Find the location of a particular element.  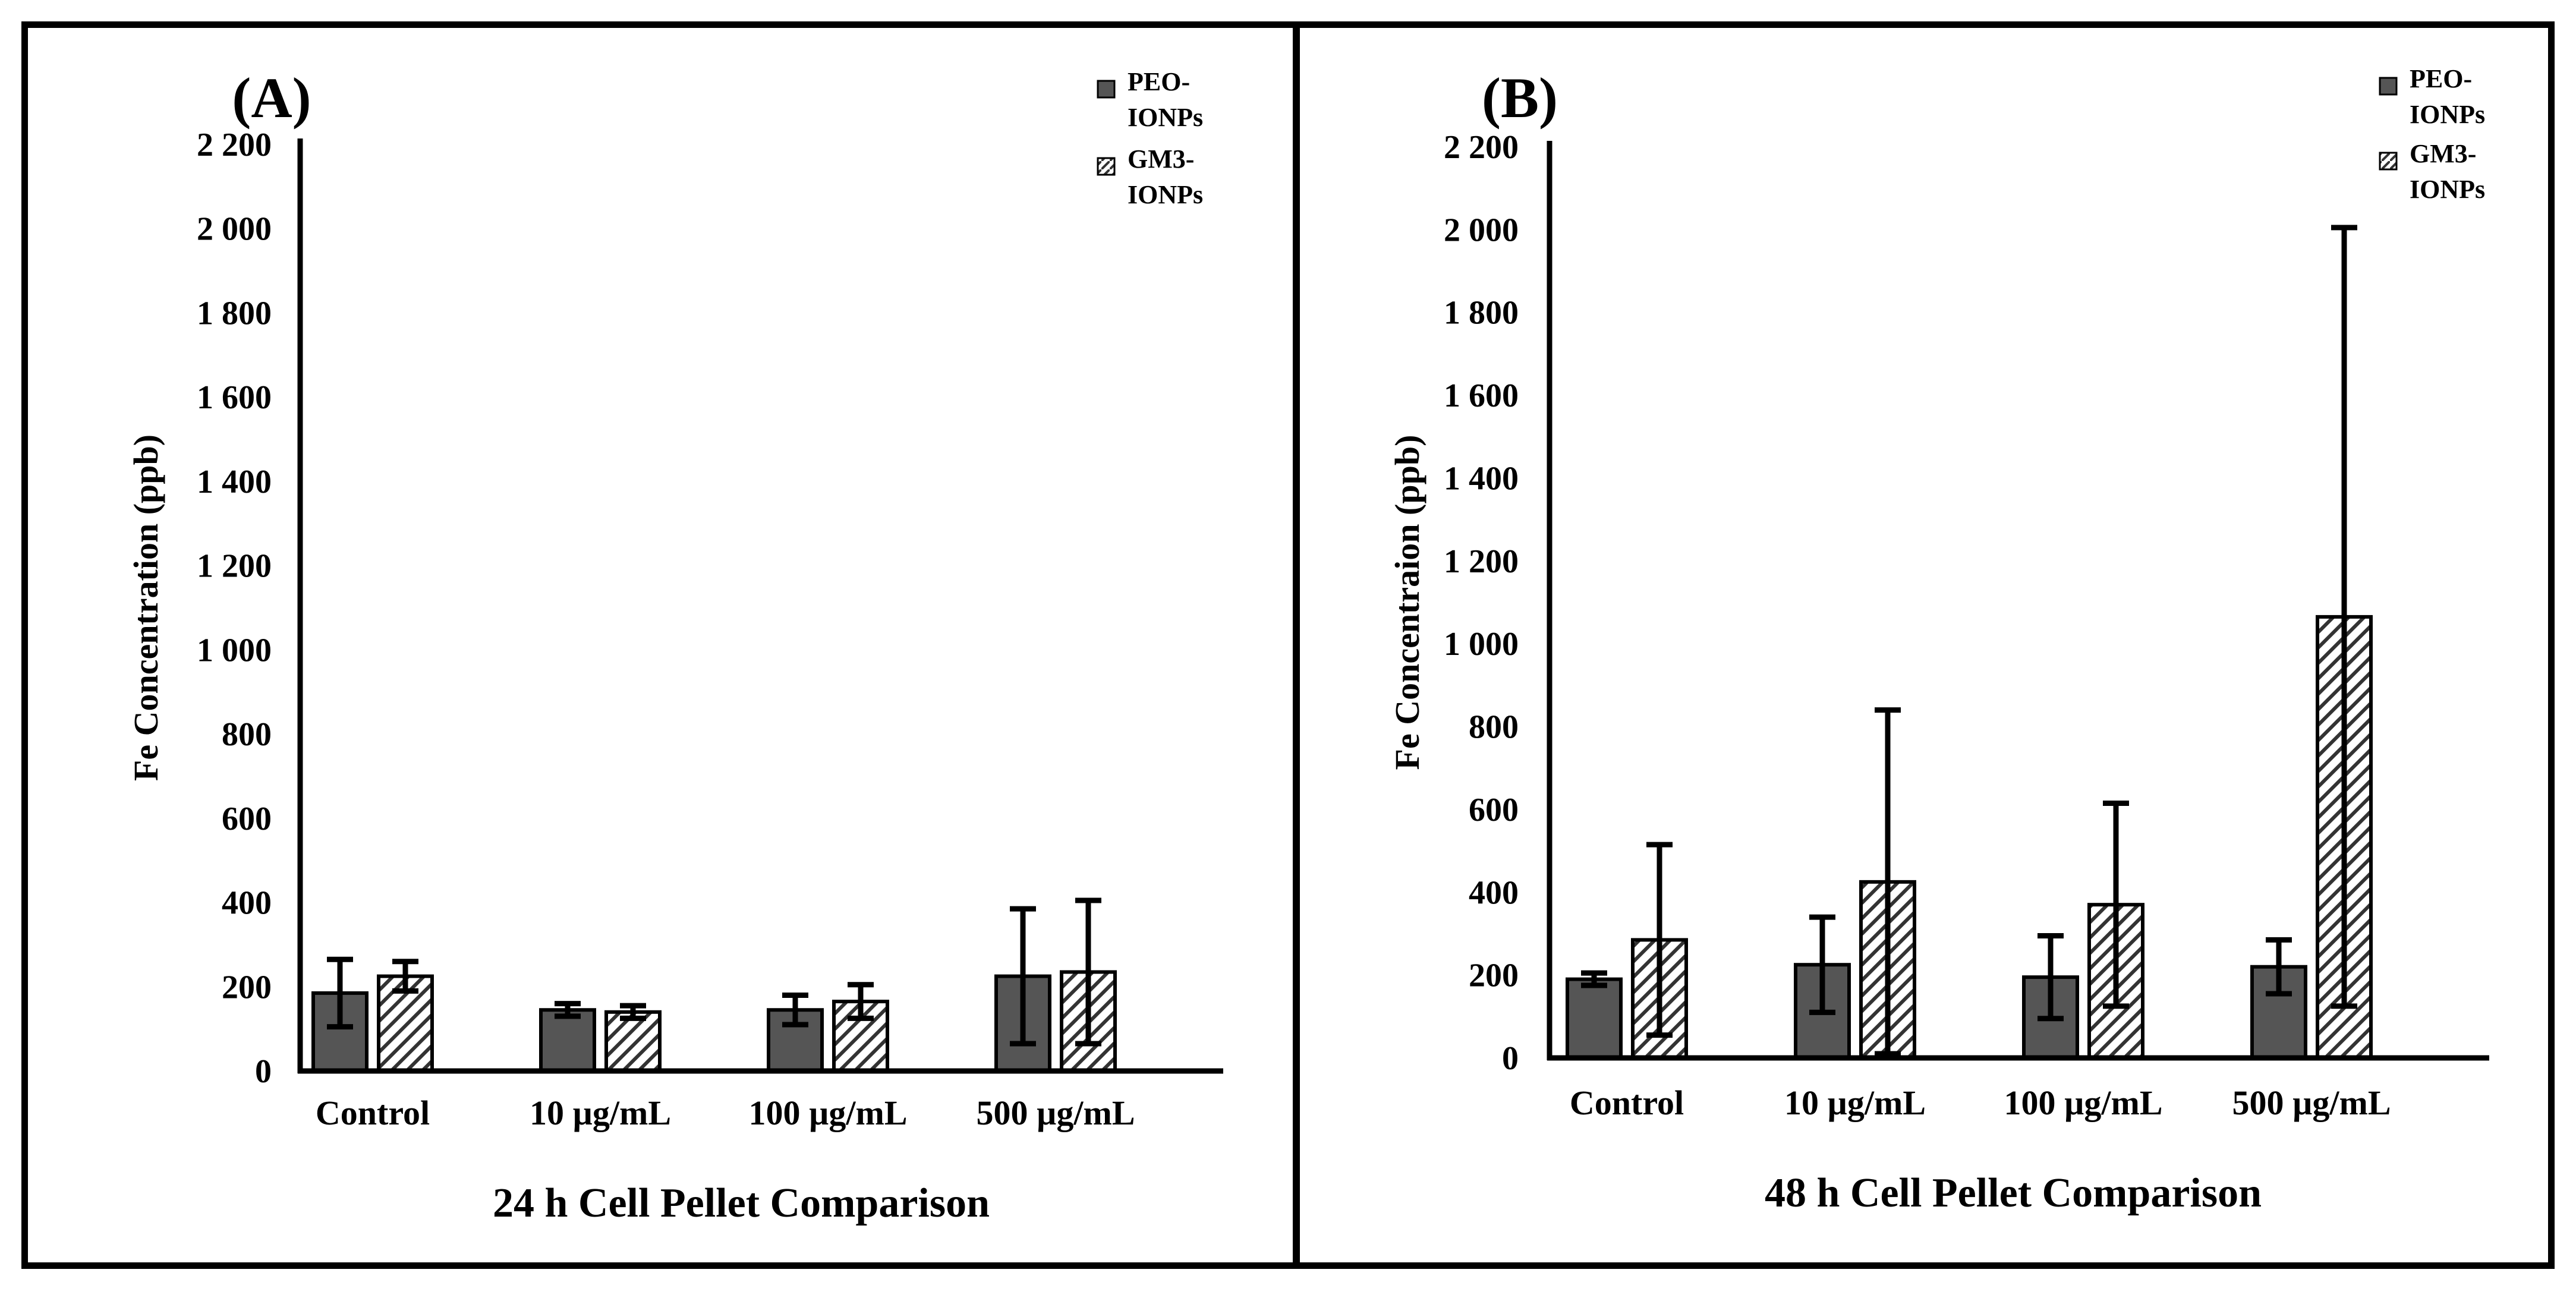

chart-b-y-tick-label: 1 200 is located at coordinates (1481, 561).